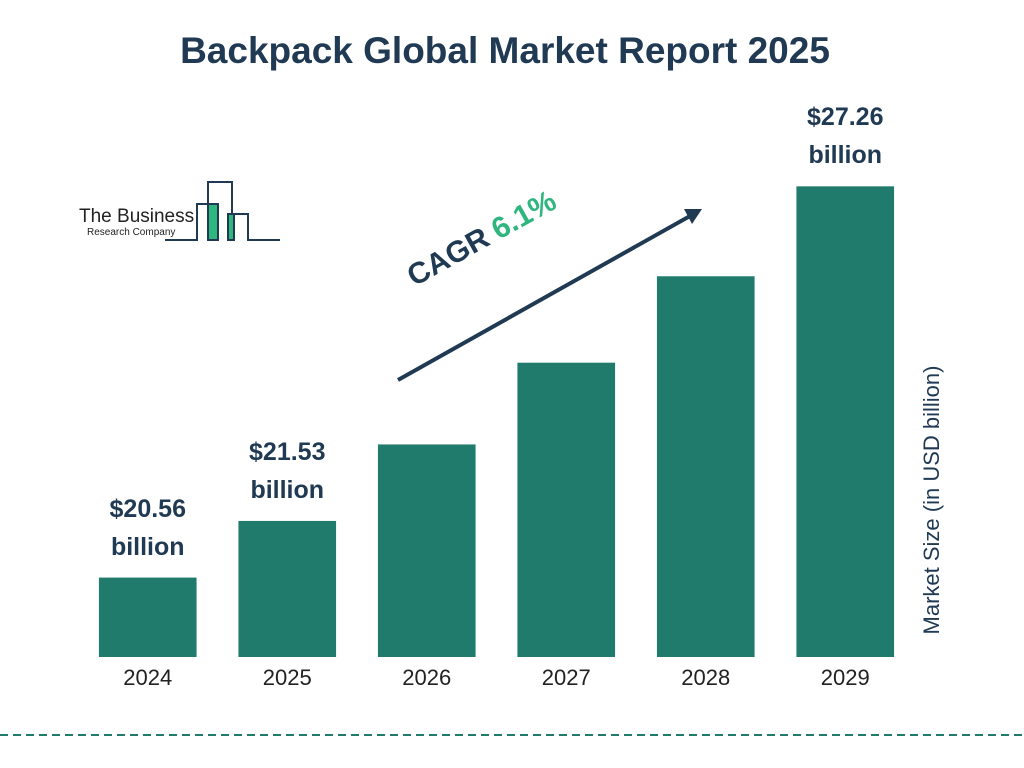 The height and width of the screenshot is (768, 1024). What do you see at coordinates (131, 232) in the screenshot?
I see `logo-subtext: Research Company` at bounding box center [131, 232].